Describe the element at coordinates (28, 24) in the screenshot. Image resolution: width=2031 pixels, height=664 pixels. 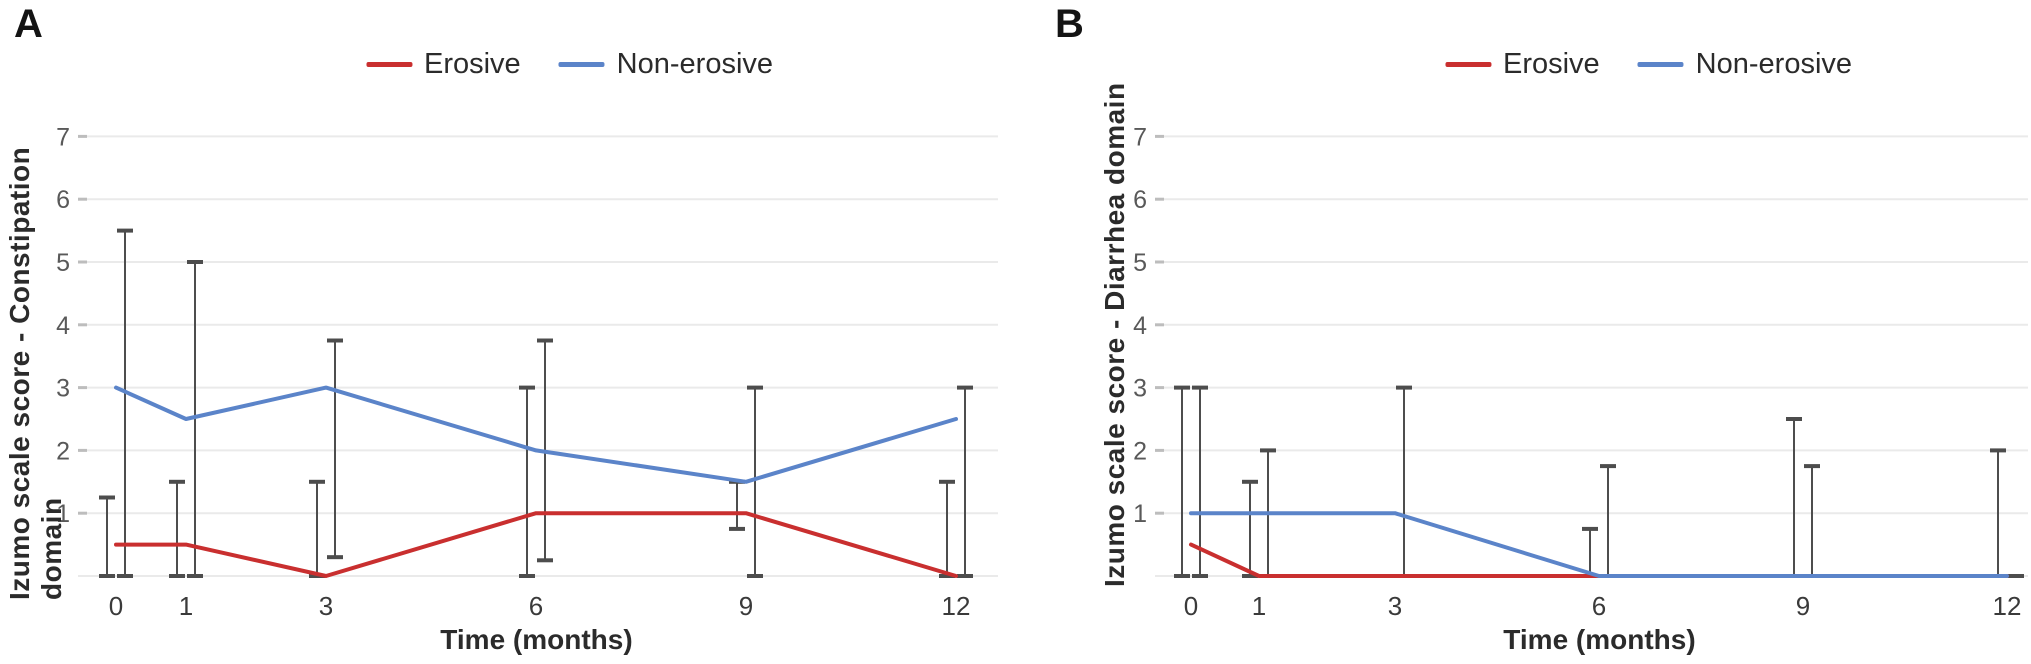
I see `panel-A-letter: A` at that location.